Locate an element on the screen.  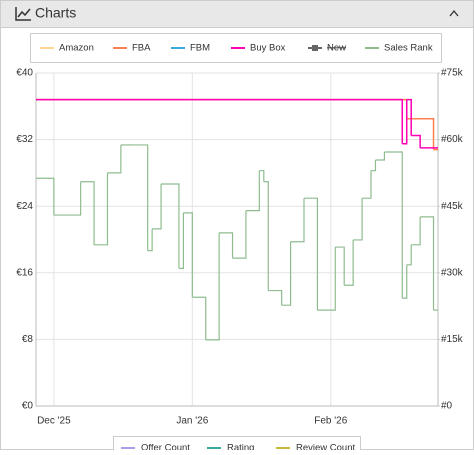
legend-label: Rating is located at coordinates (240, 448).